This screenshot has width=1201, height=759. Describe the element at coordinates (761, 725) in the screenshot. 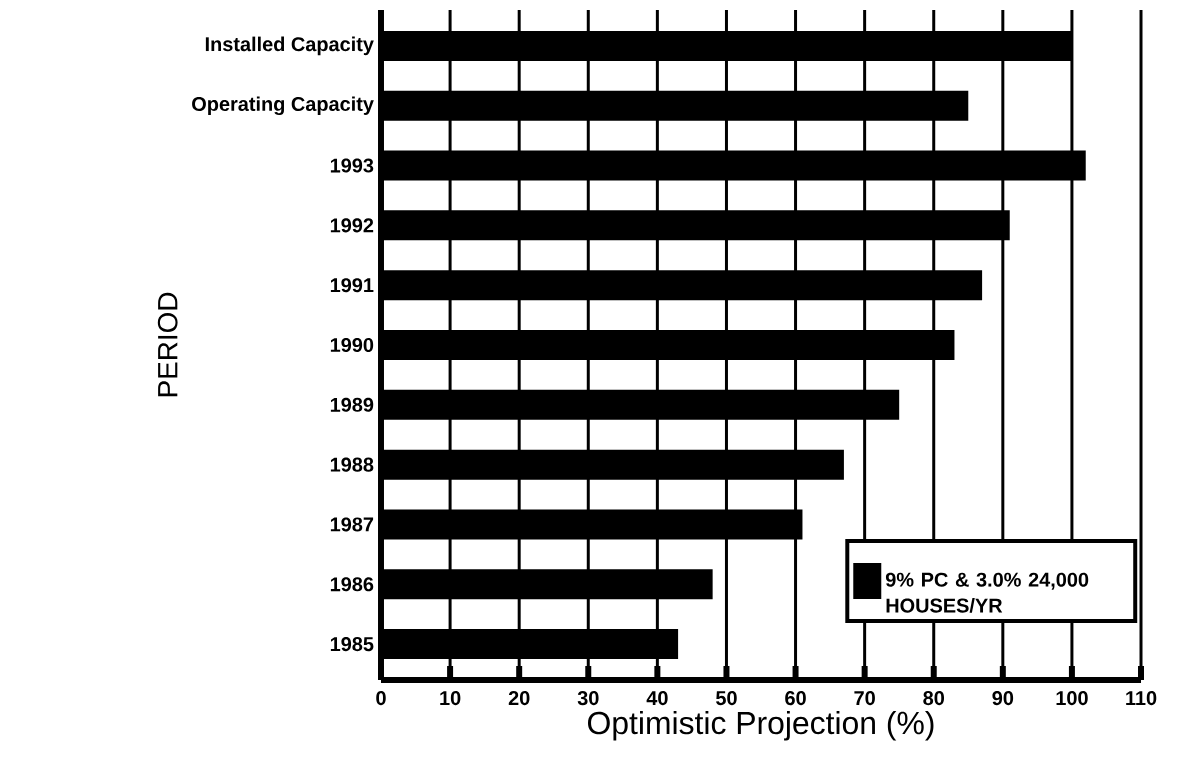

I see `x-axis-title: Optimistic Projection (%)` at that location.